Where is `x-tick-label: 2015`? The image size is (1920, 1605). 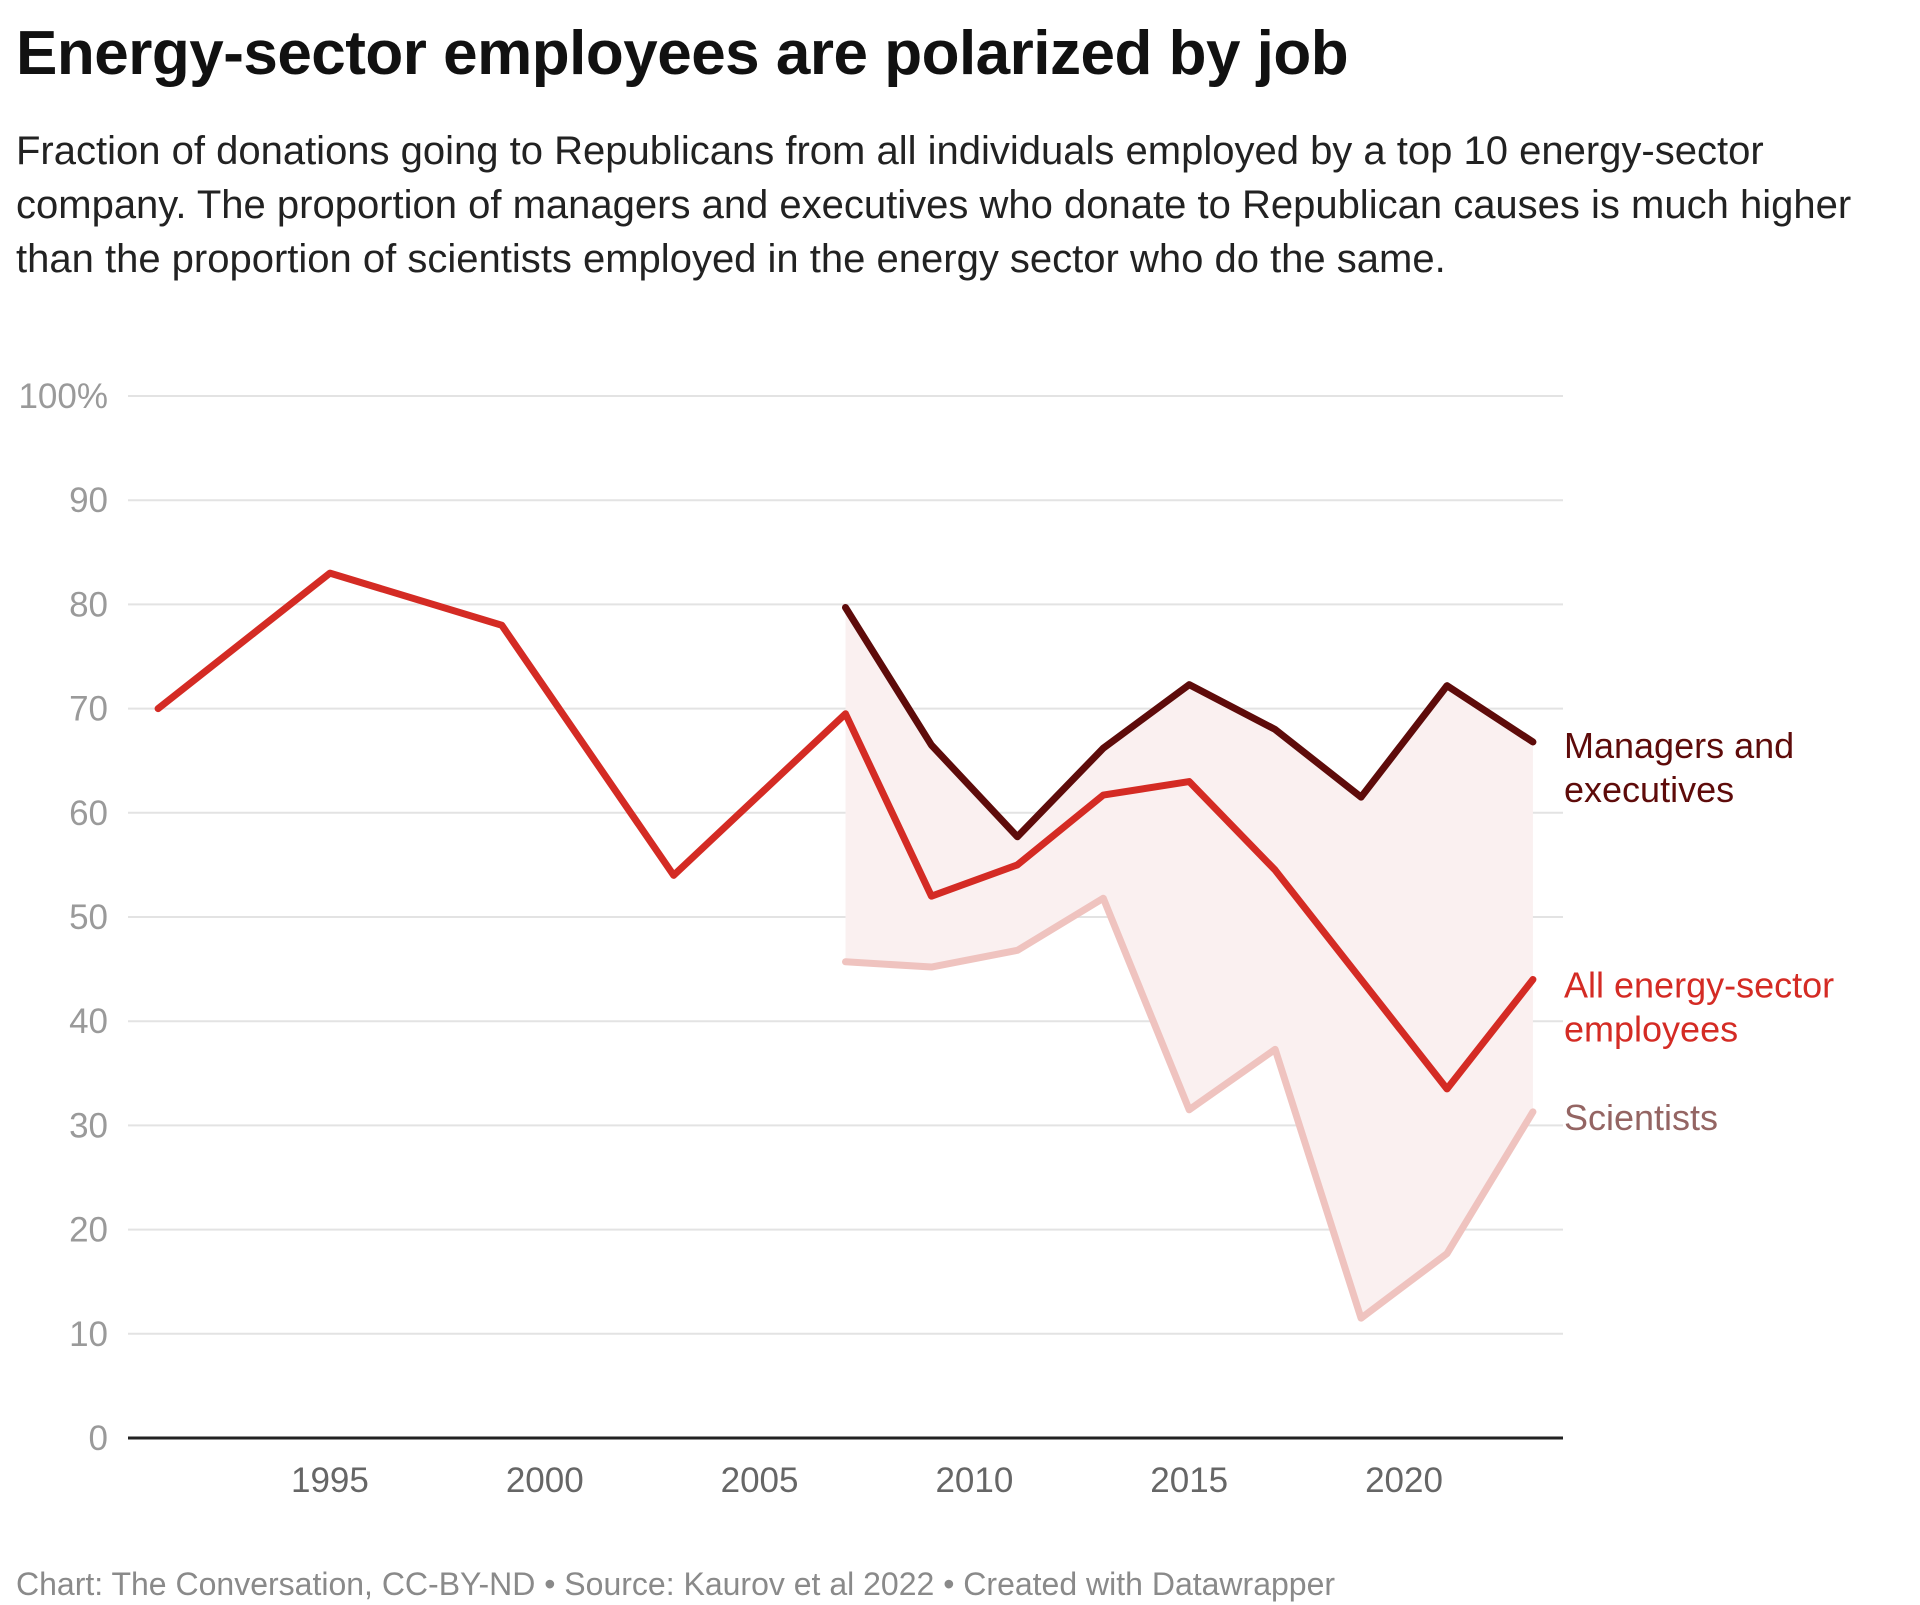 x-tick-label: 2015 is located at coordinates (1189, 1480).